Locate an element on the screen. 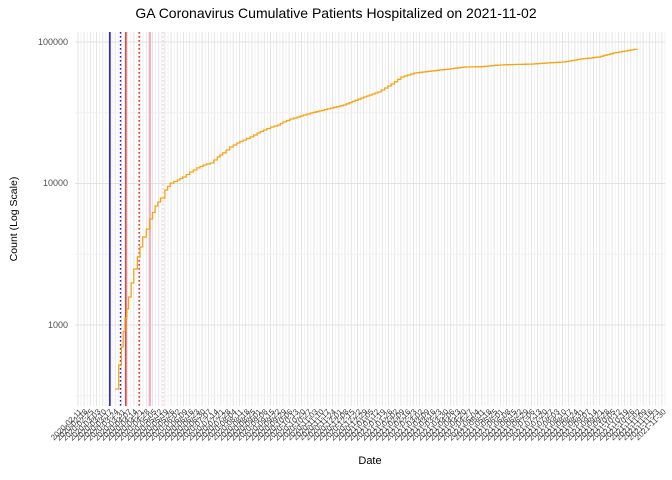  y-tick-label: 10000 is located at coordinates (55, 183).